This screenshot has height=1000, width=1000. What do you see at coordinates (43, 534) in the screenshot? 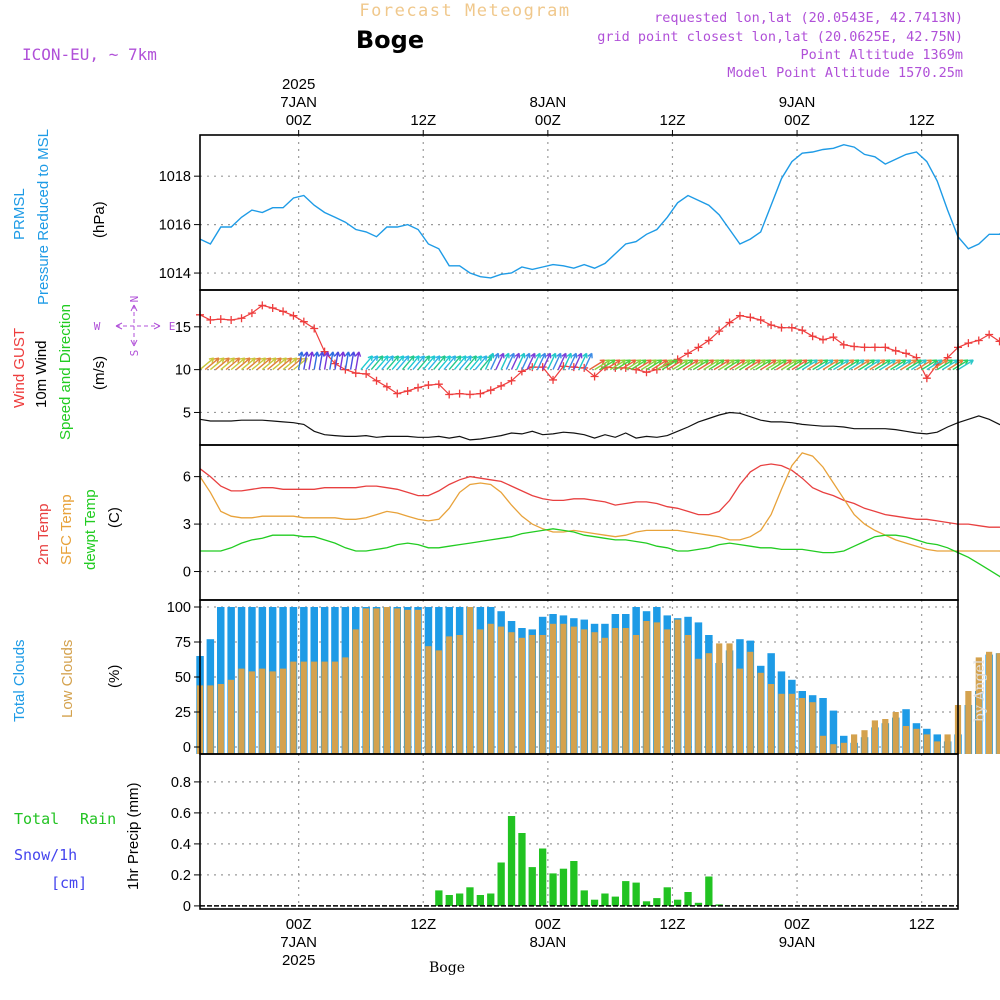
I see `temp2m-label: 2m Temp` at bounding box center [43, 534].